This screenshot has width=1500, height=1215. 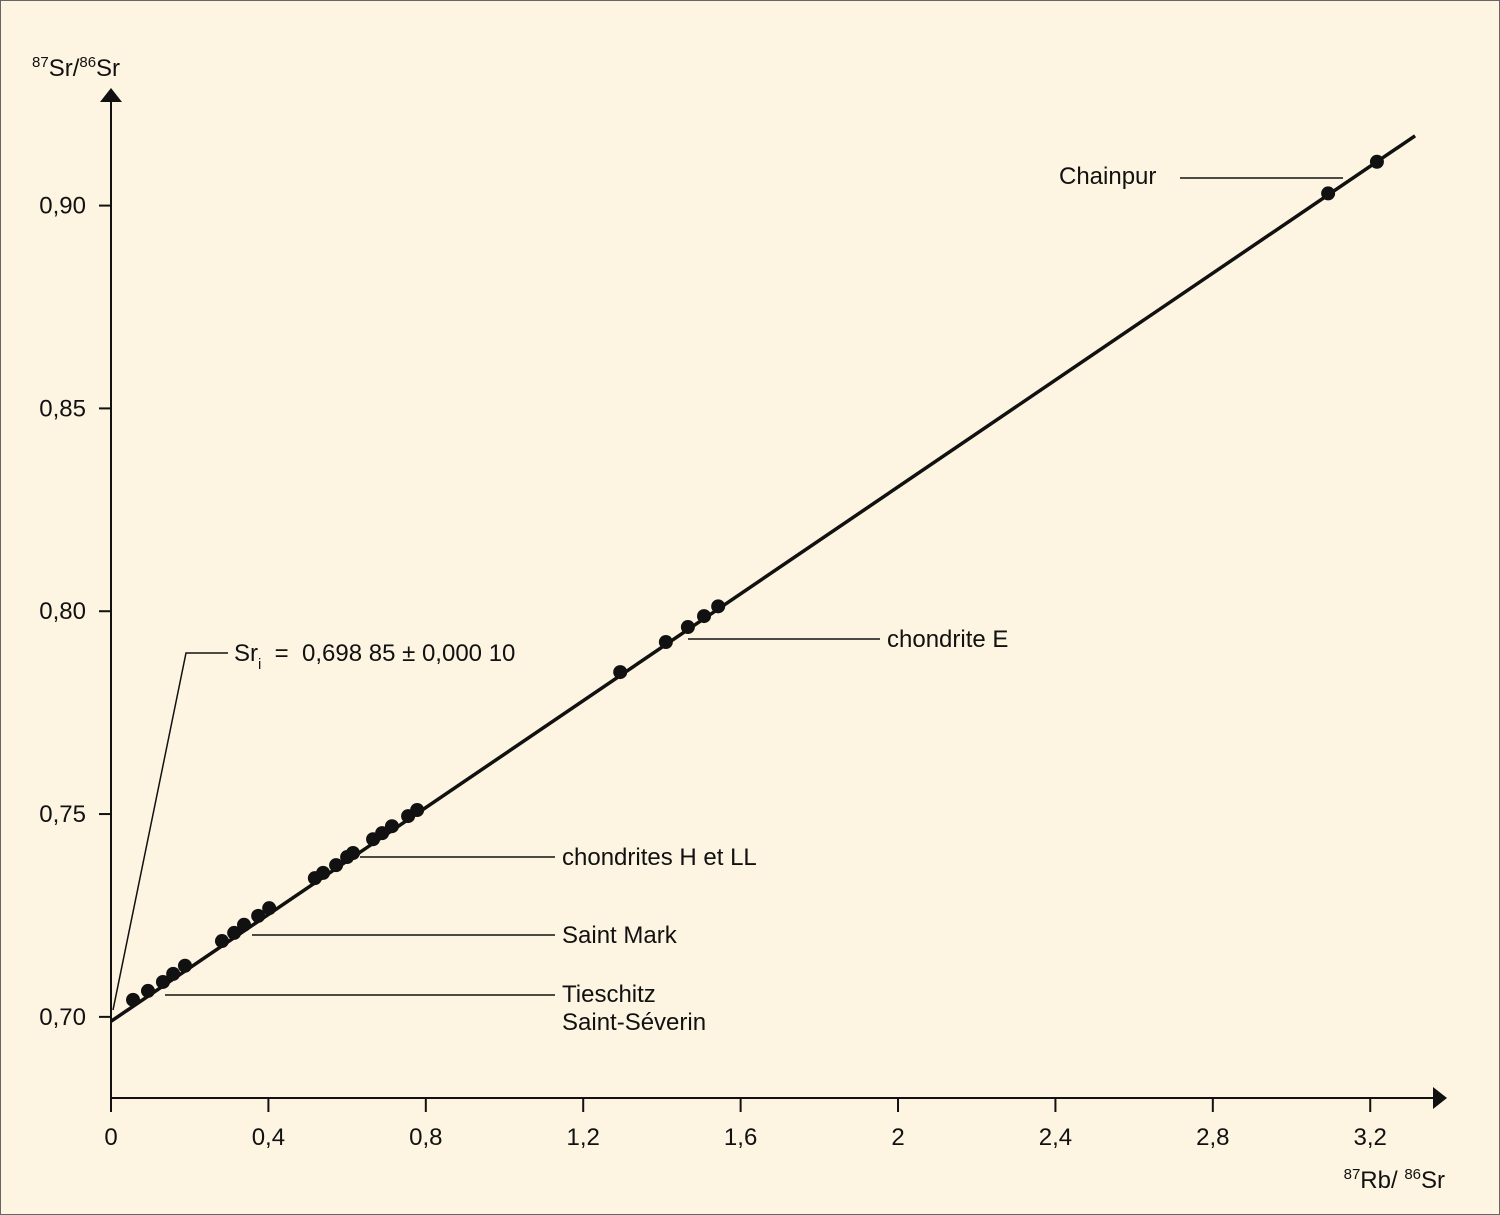 What do you see at coordinates (374, 656) in the screenshot?
I see `annotation: Sri = 0,698 85 ± 0,000 10` at bounding box center [374, 656].